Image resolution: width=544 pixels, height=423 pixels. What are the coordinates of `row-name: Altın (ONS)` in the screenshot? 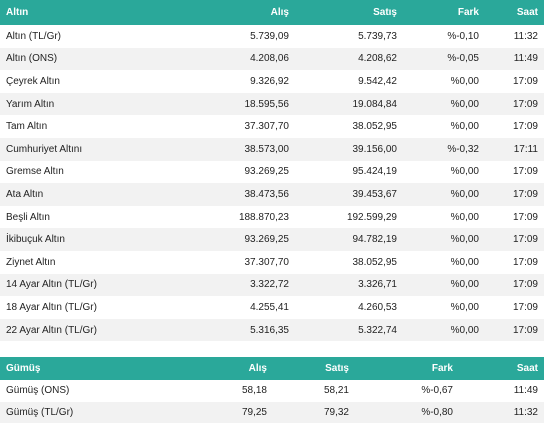 It's located at (32, 59).